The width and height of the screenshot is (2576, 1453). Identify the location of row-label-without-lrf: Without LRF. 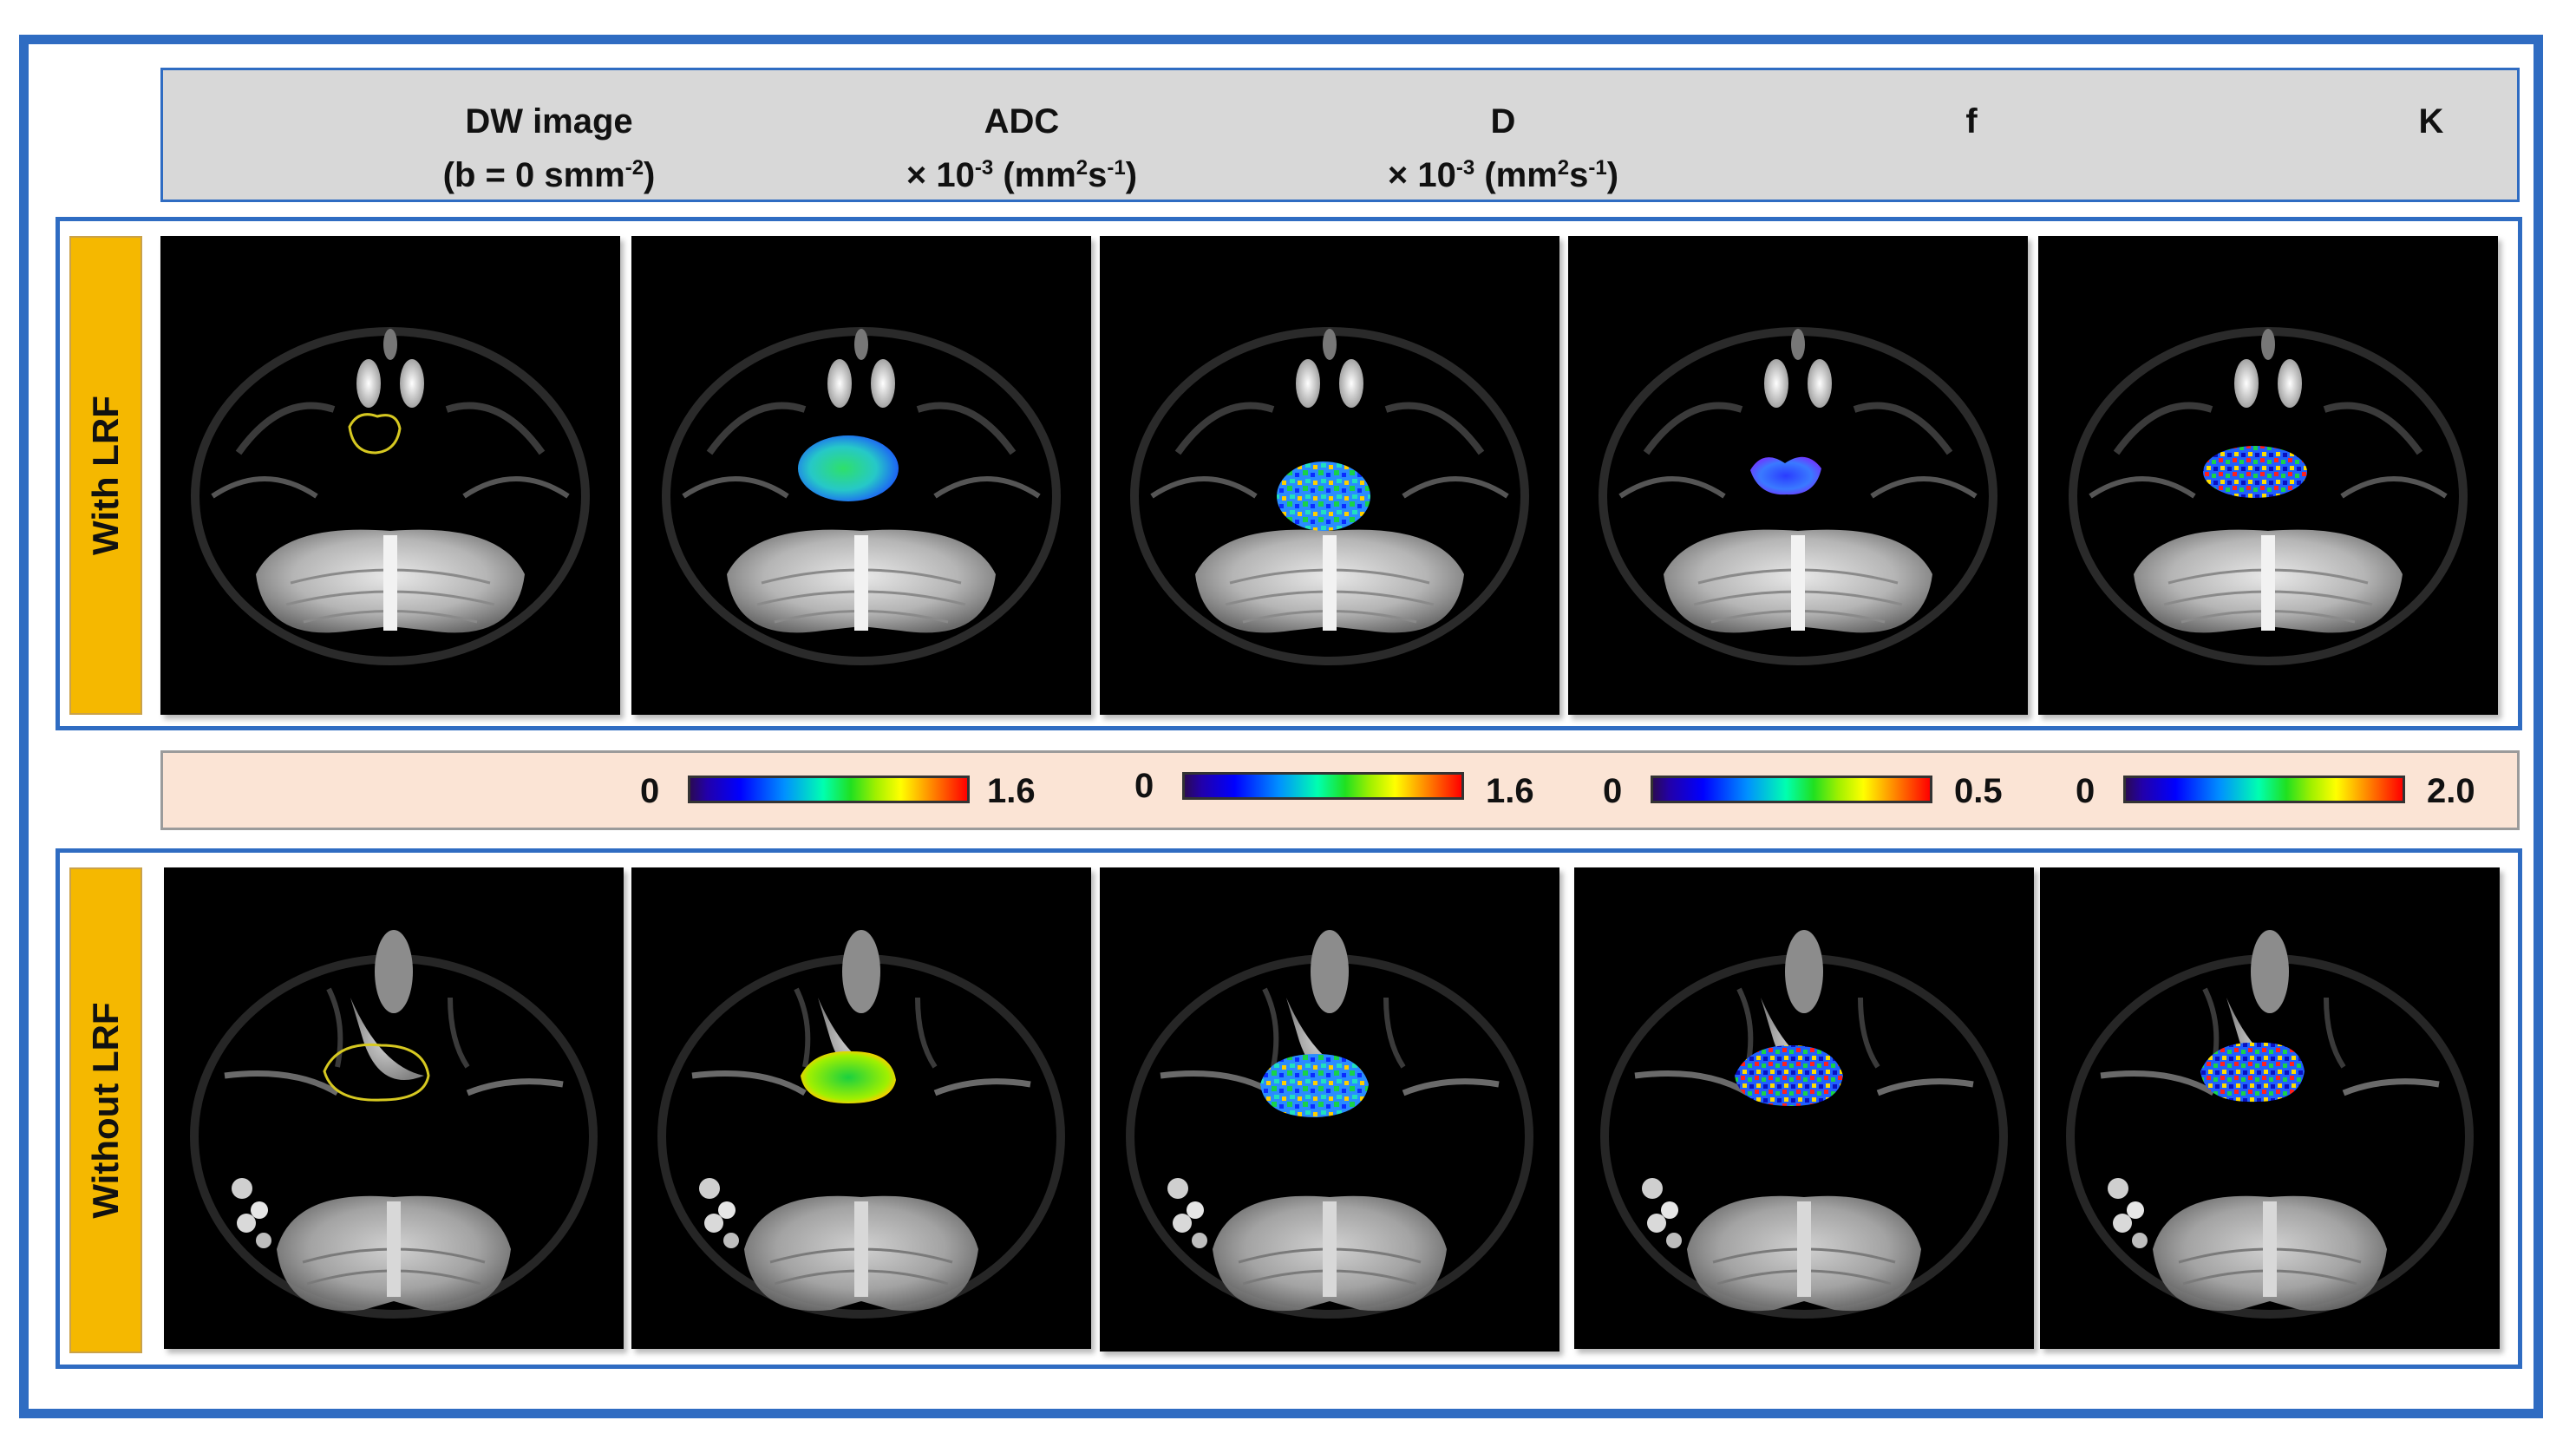
(105, 1110).